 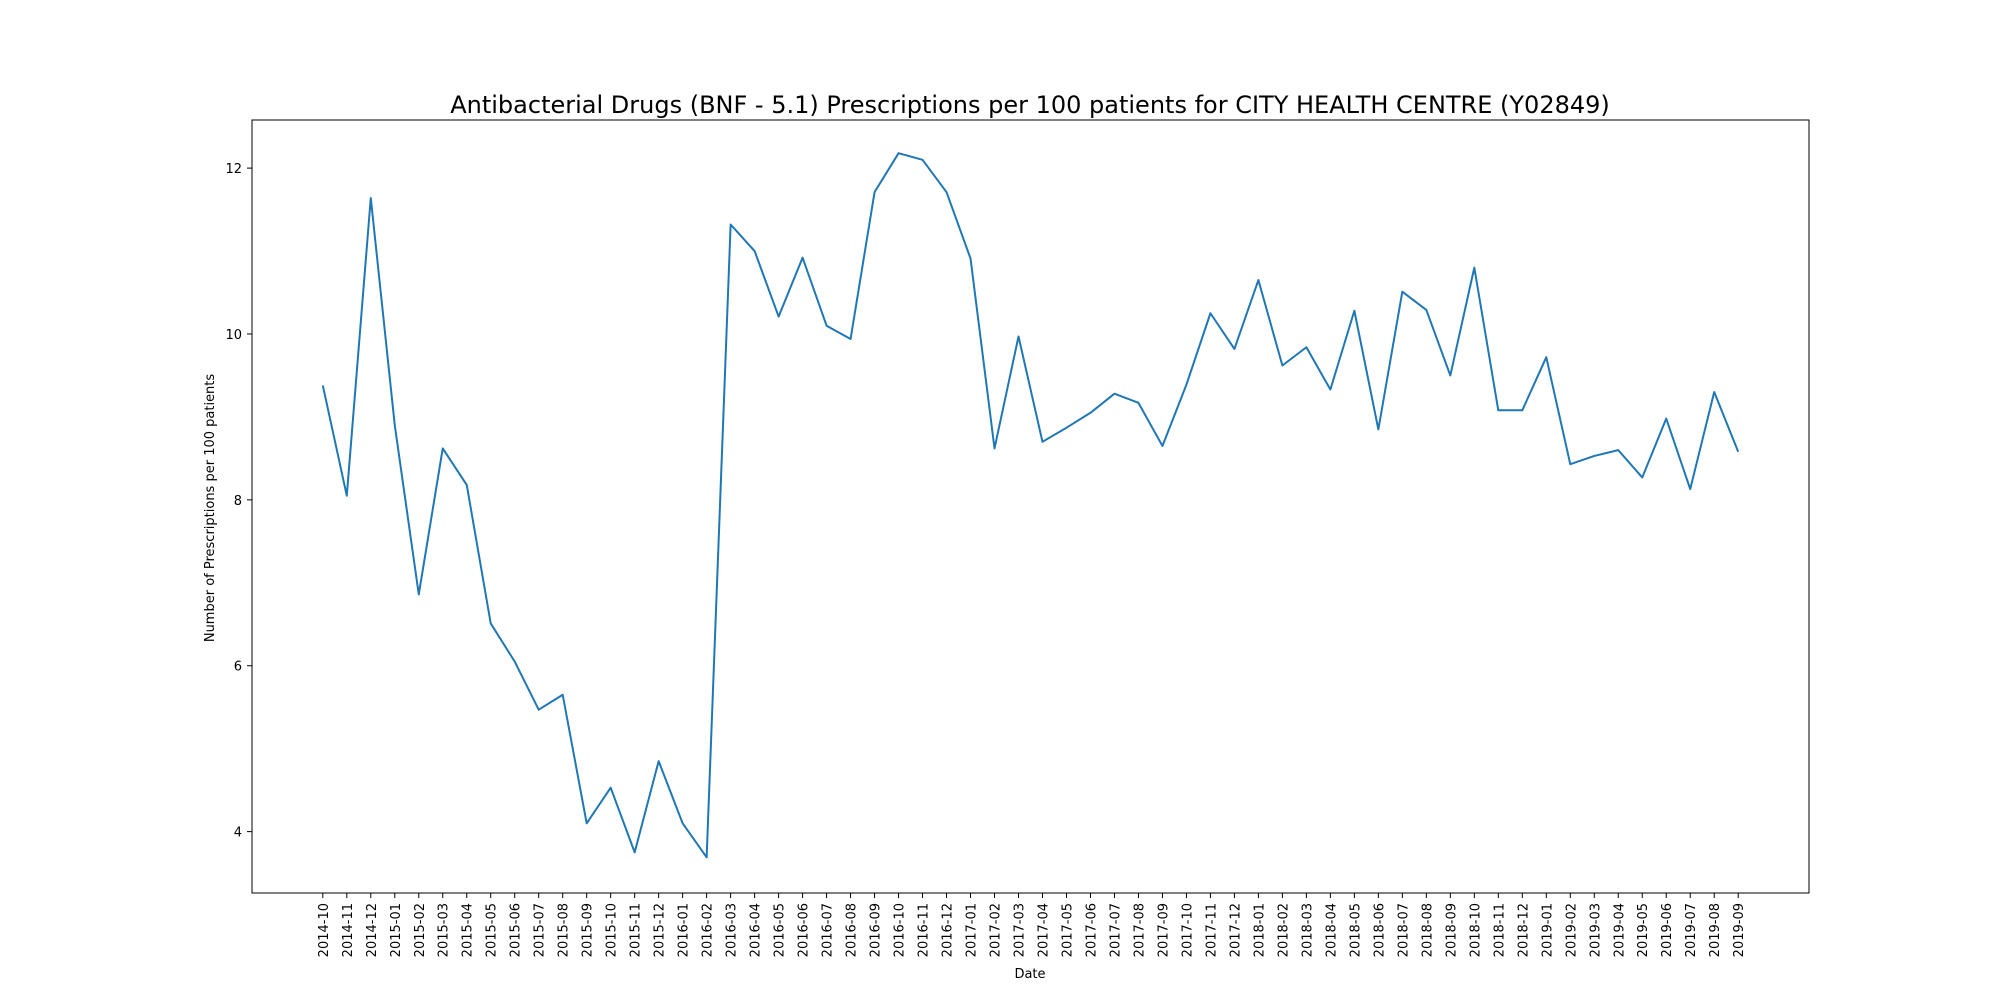 I want to click on x-tick-label: 2015-02, so click(x=420, y=930).